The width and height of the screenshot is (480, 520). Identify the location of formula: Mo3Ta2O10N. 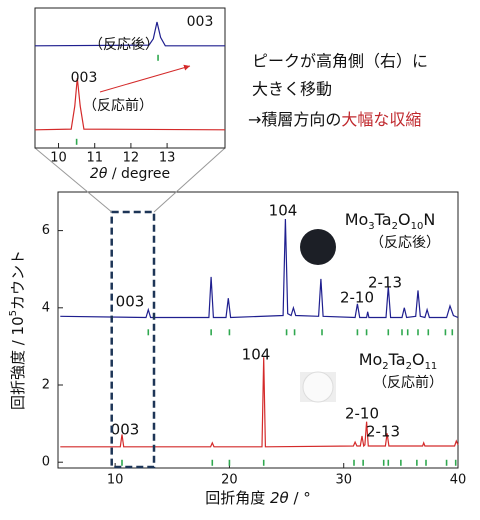
(390, 221).